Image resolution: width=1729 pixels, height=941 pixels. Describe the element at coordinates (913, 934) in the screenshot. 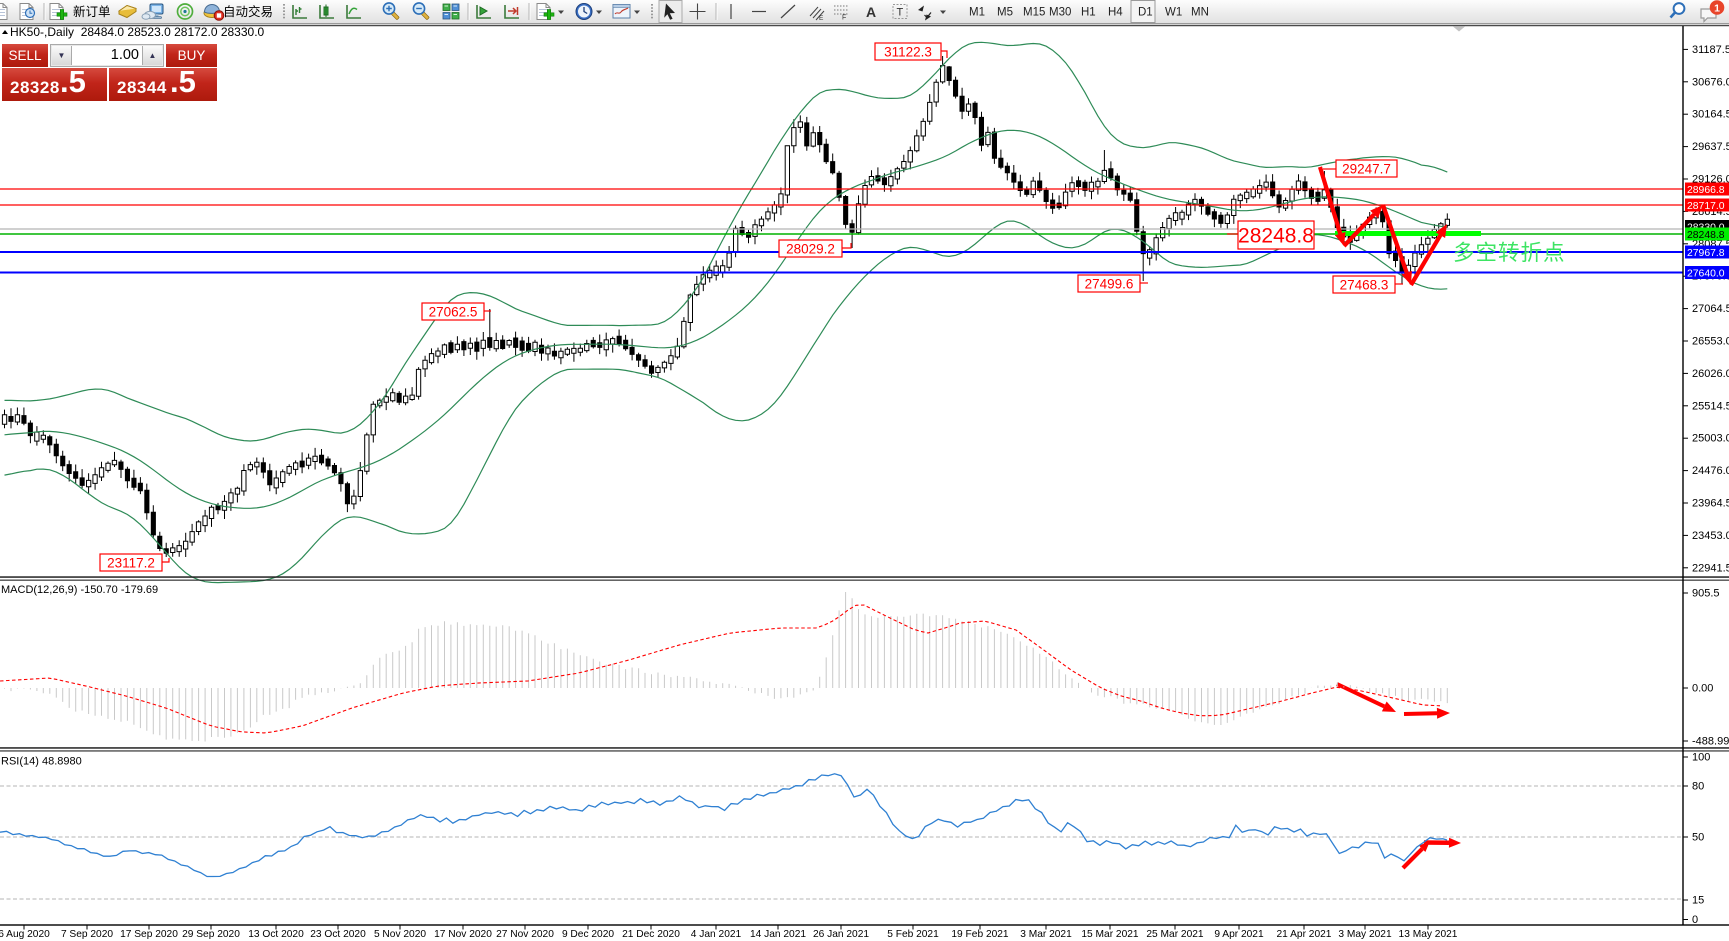

I see `svg-text: 5 Feb 2021` at that location.